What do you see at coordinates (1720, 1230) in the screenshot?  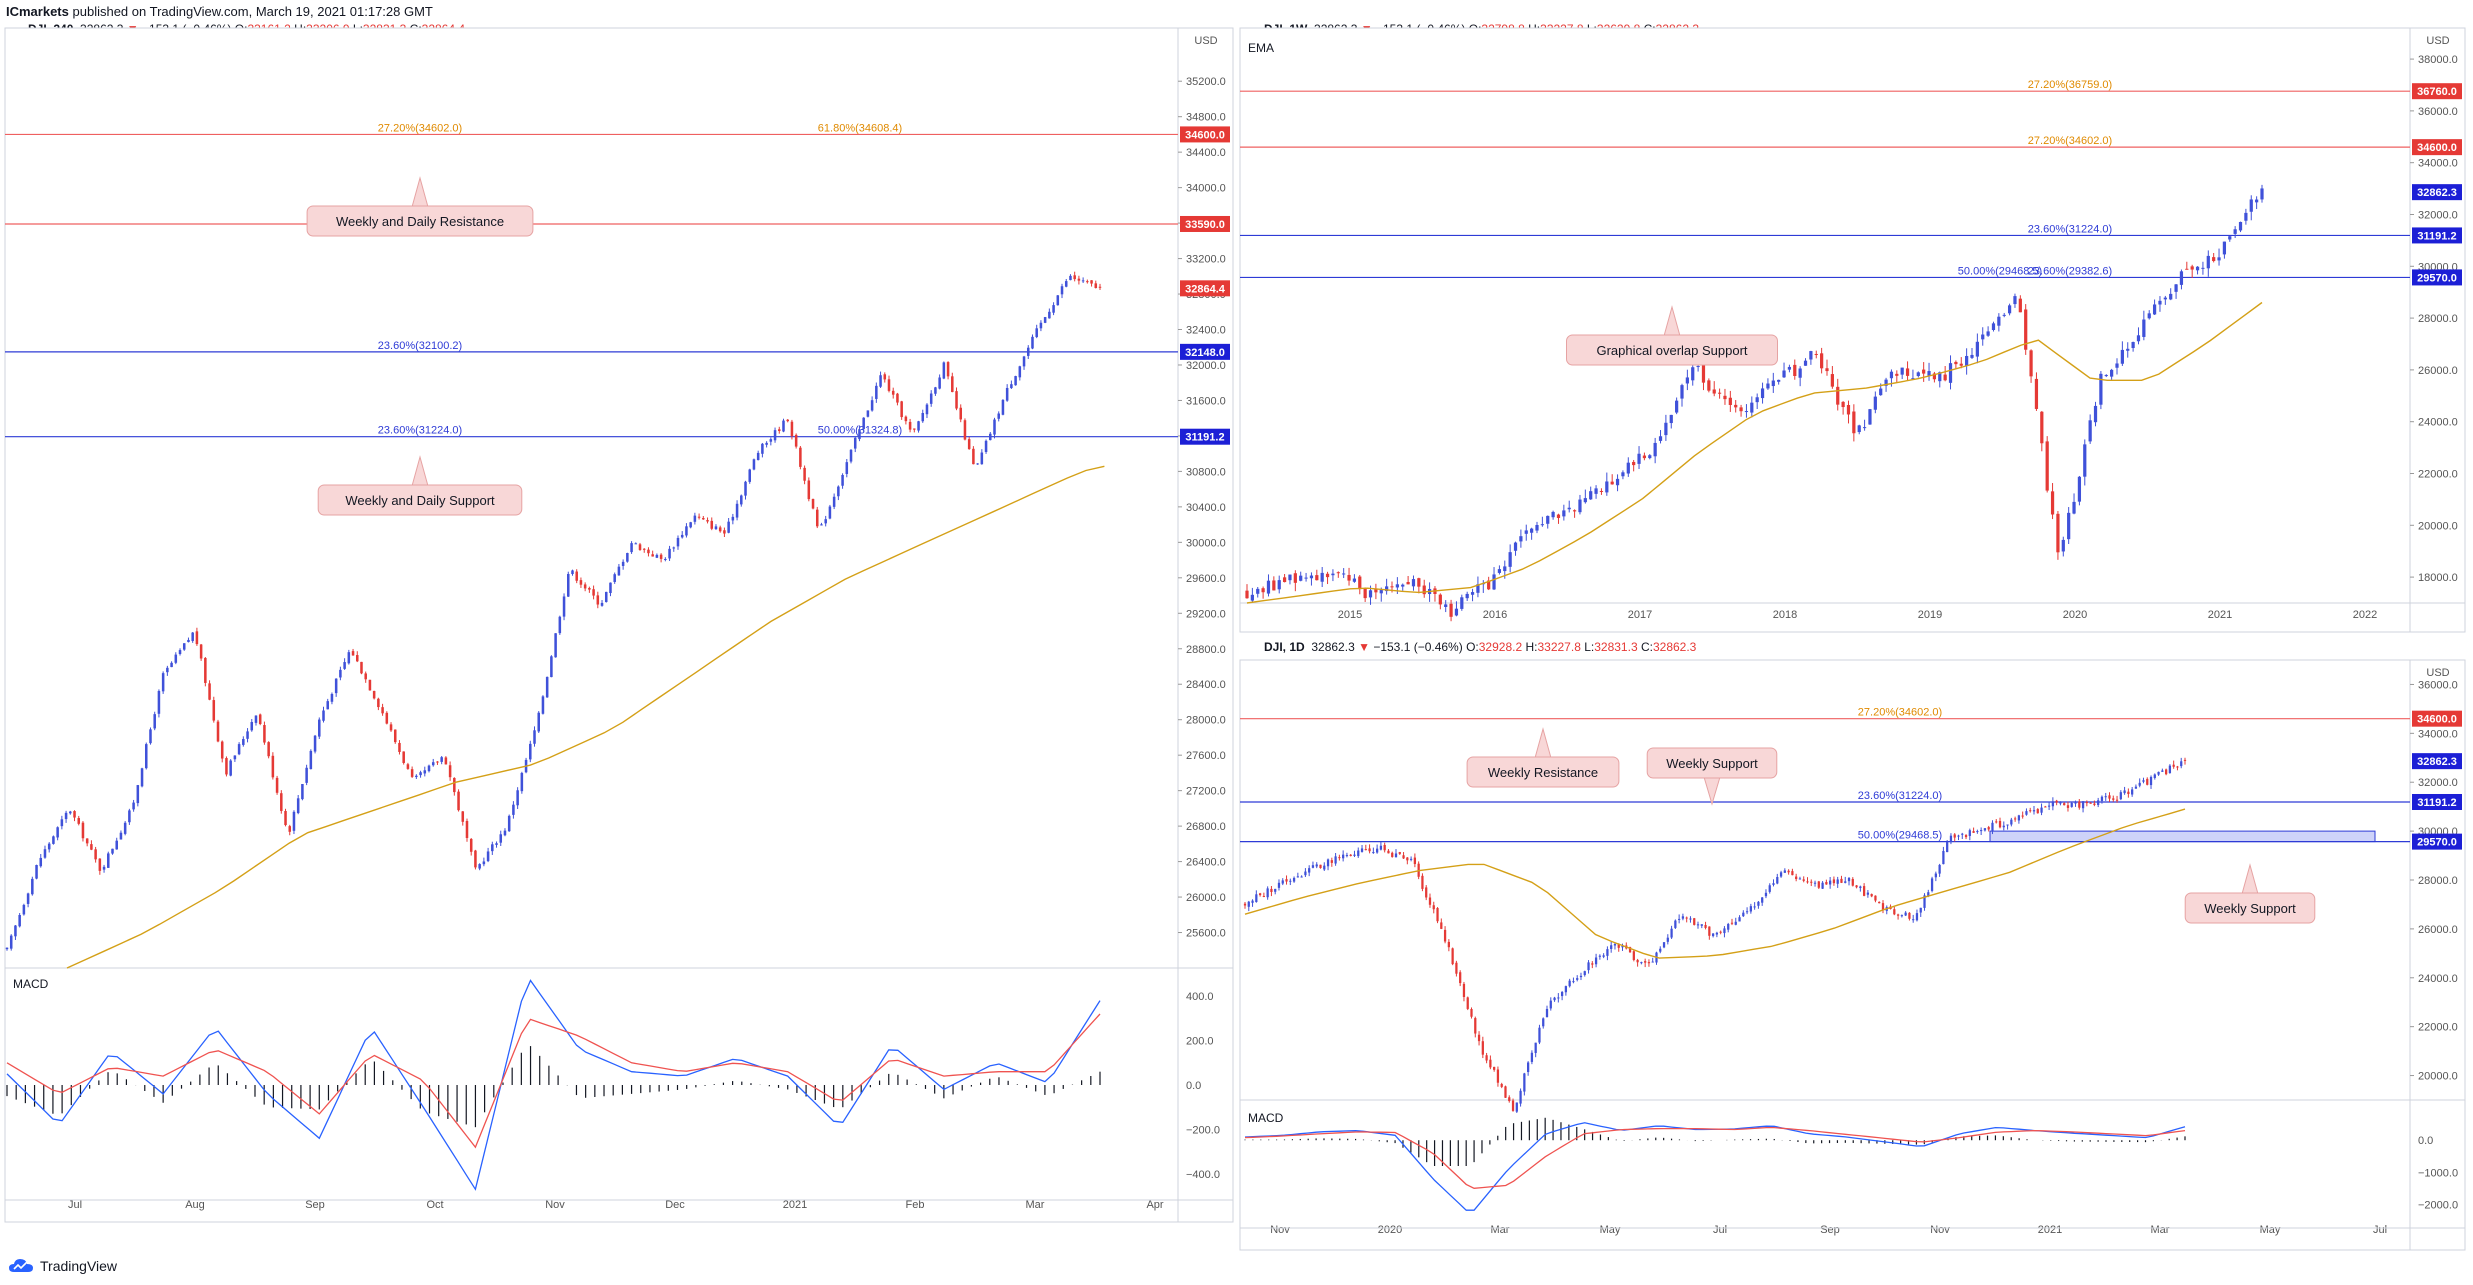 I see `x-tick-label: Jul` at bounding box center [1720, 1230].